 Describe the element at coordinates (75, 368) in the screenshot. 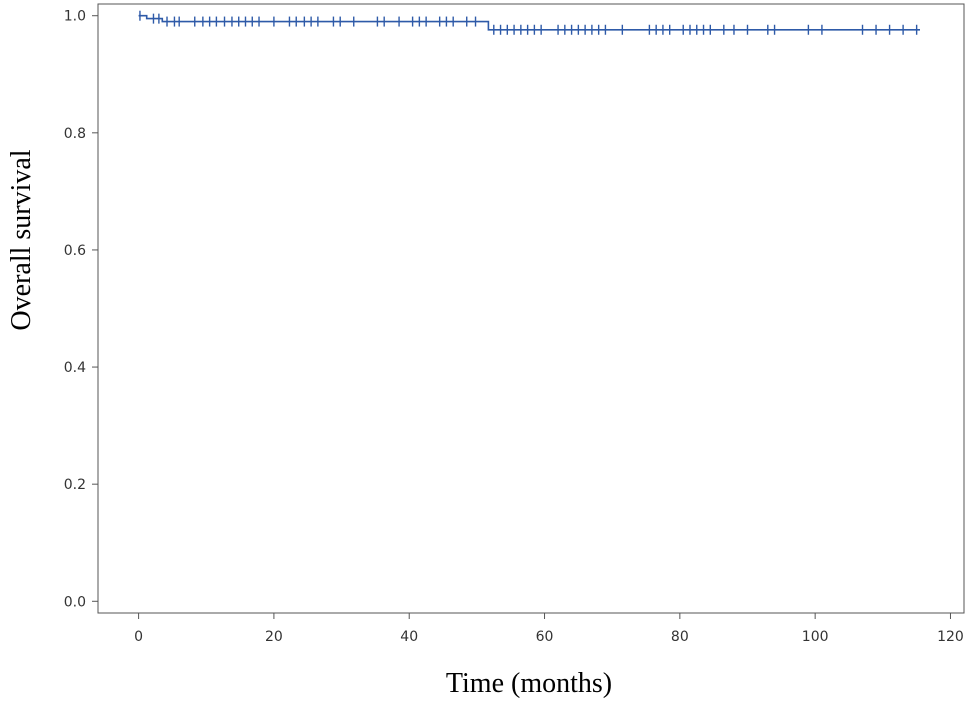

I see `y-tick-label: 0.4` at that location.